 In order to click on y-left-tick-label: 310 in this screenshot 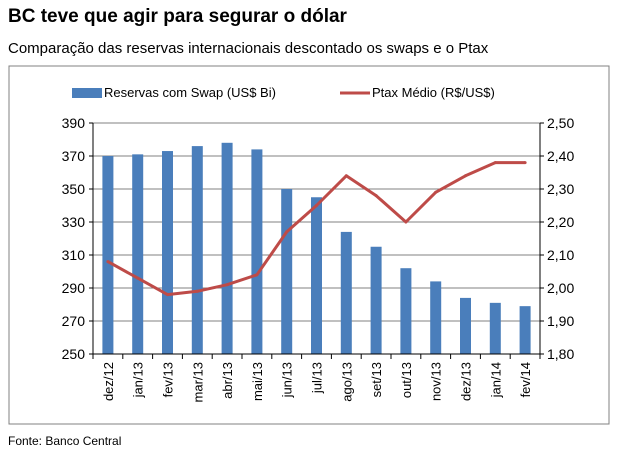, I will do `click(74, 255)`.